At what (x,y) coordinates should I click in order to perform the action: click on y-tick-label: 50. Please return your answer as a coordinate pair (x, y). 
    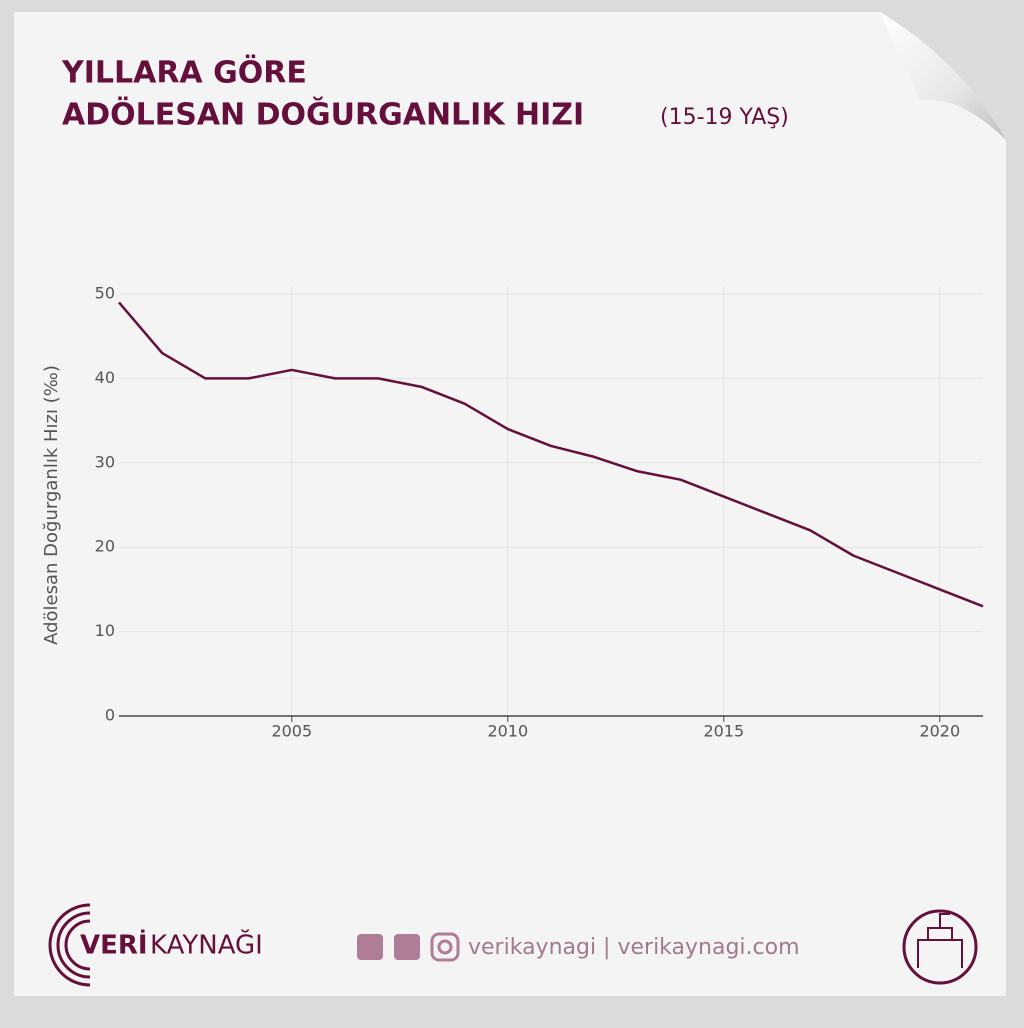
    Looking at the image, I should click on (105, 293).